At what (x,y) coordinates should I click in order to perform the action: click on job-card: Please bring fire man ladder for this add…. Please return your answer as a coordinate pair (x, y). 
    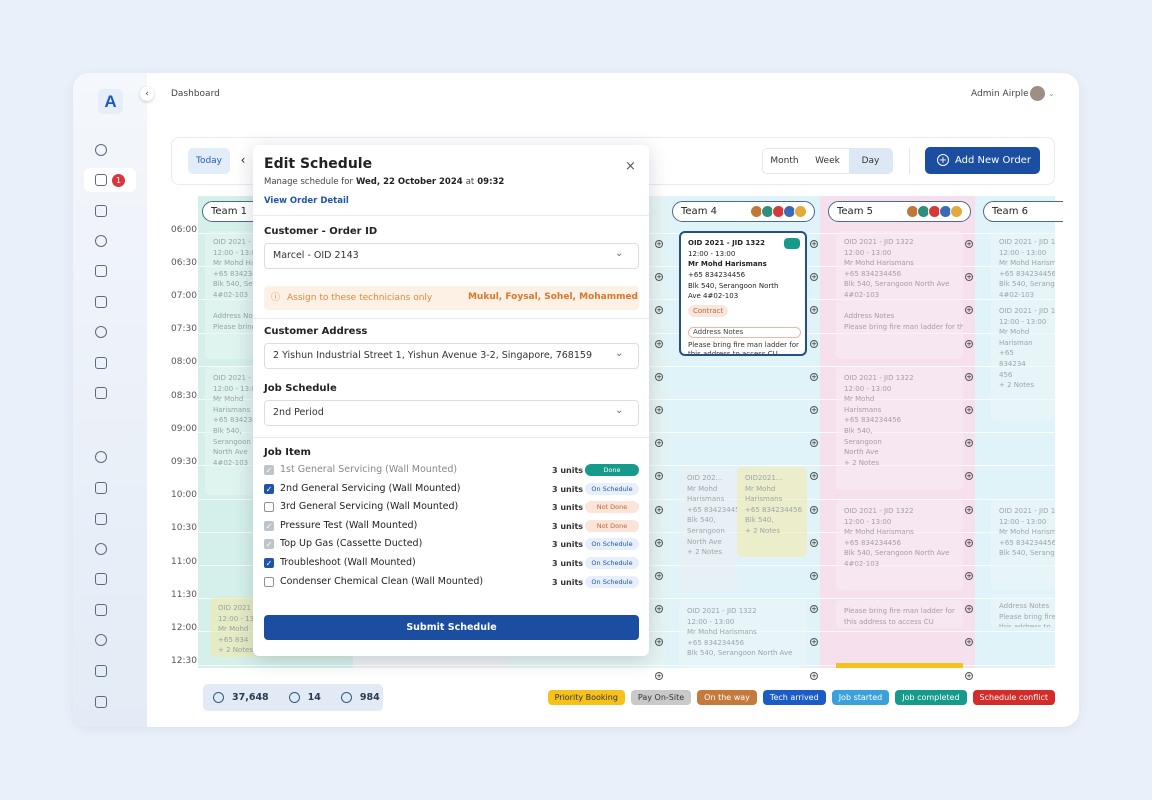
    Looking at the image, I should click on (899, 614).